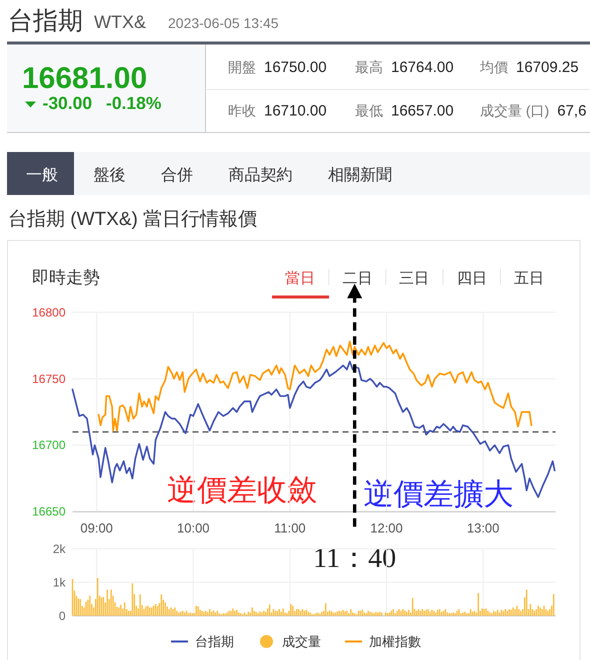 Image resolution: width=590 pixels, height=660 pixels. What do you see at coordinates (242, 490) in the screenshot?
I see `annotation: 逆價差收斂` at bounding box center [242, 490].